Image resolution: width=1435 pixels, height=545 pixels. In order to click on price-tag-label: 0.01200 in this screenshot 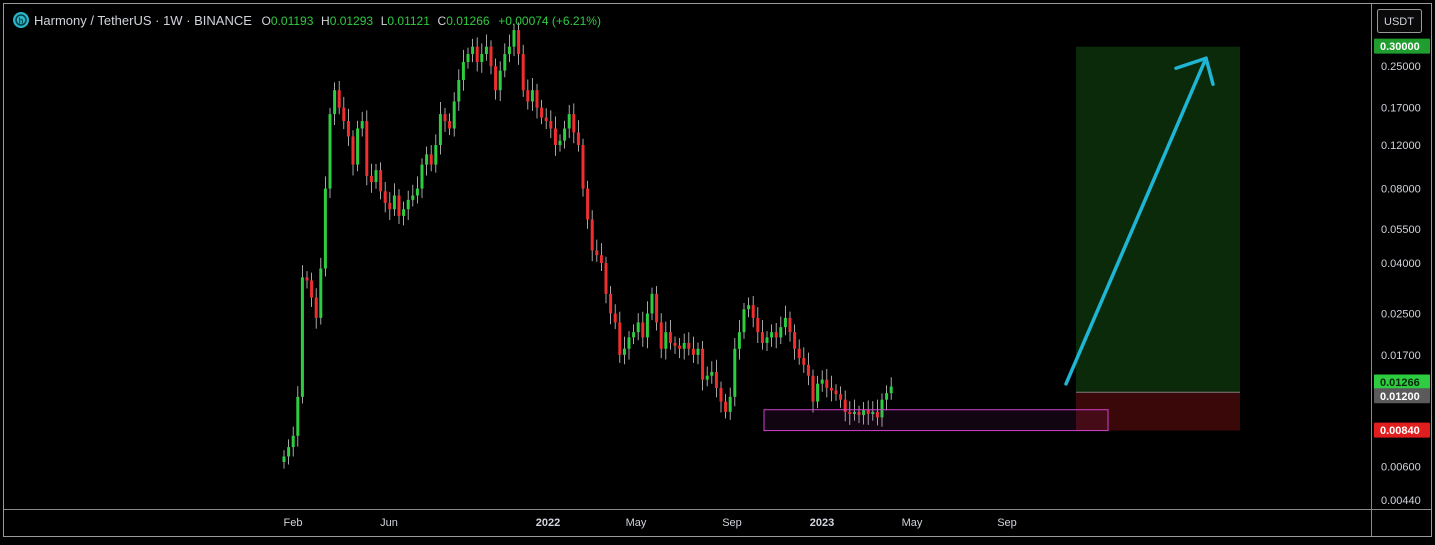, I will do `click(1400, 397)`.